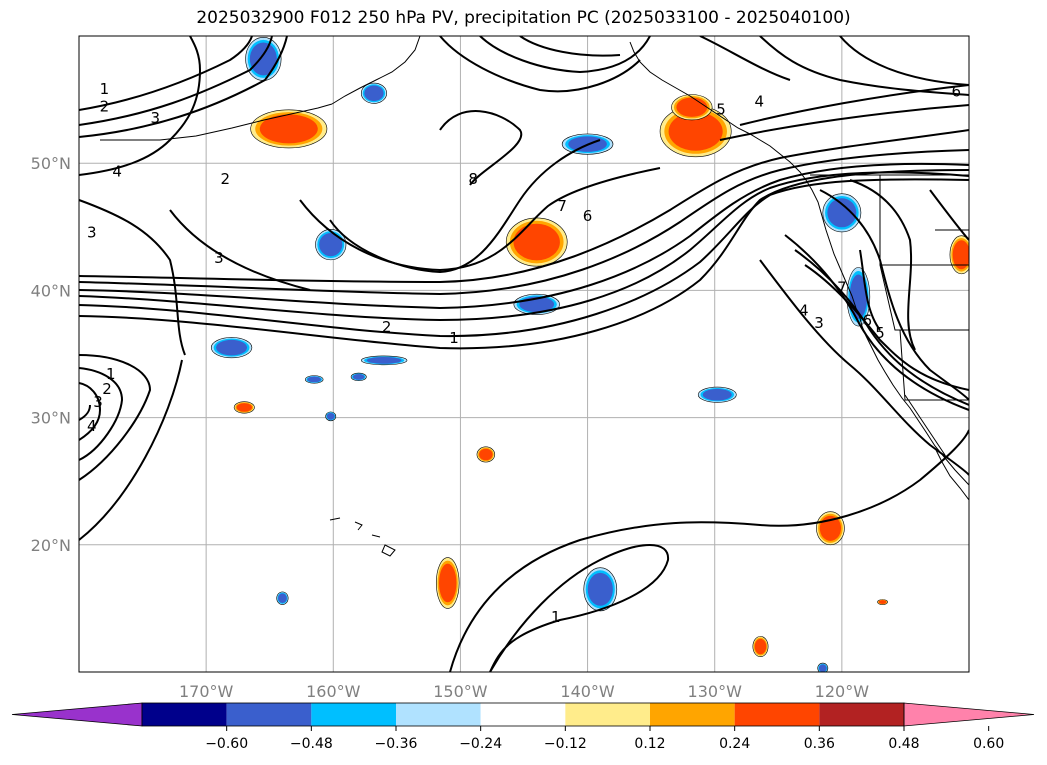 The width and height of the screenshot is (1047, 765). I want to click on latitude-label: 30°N, so click(51, 418).